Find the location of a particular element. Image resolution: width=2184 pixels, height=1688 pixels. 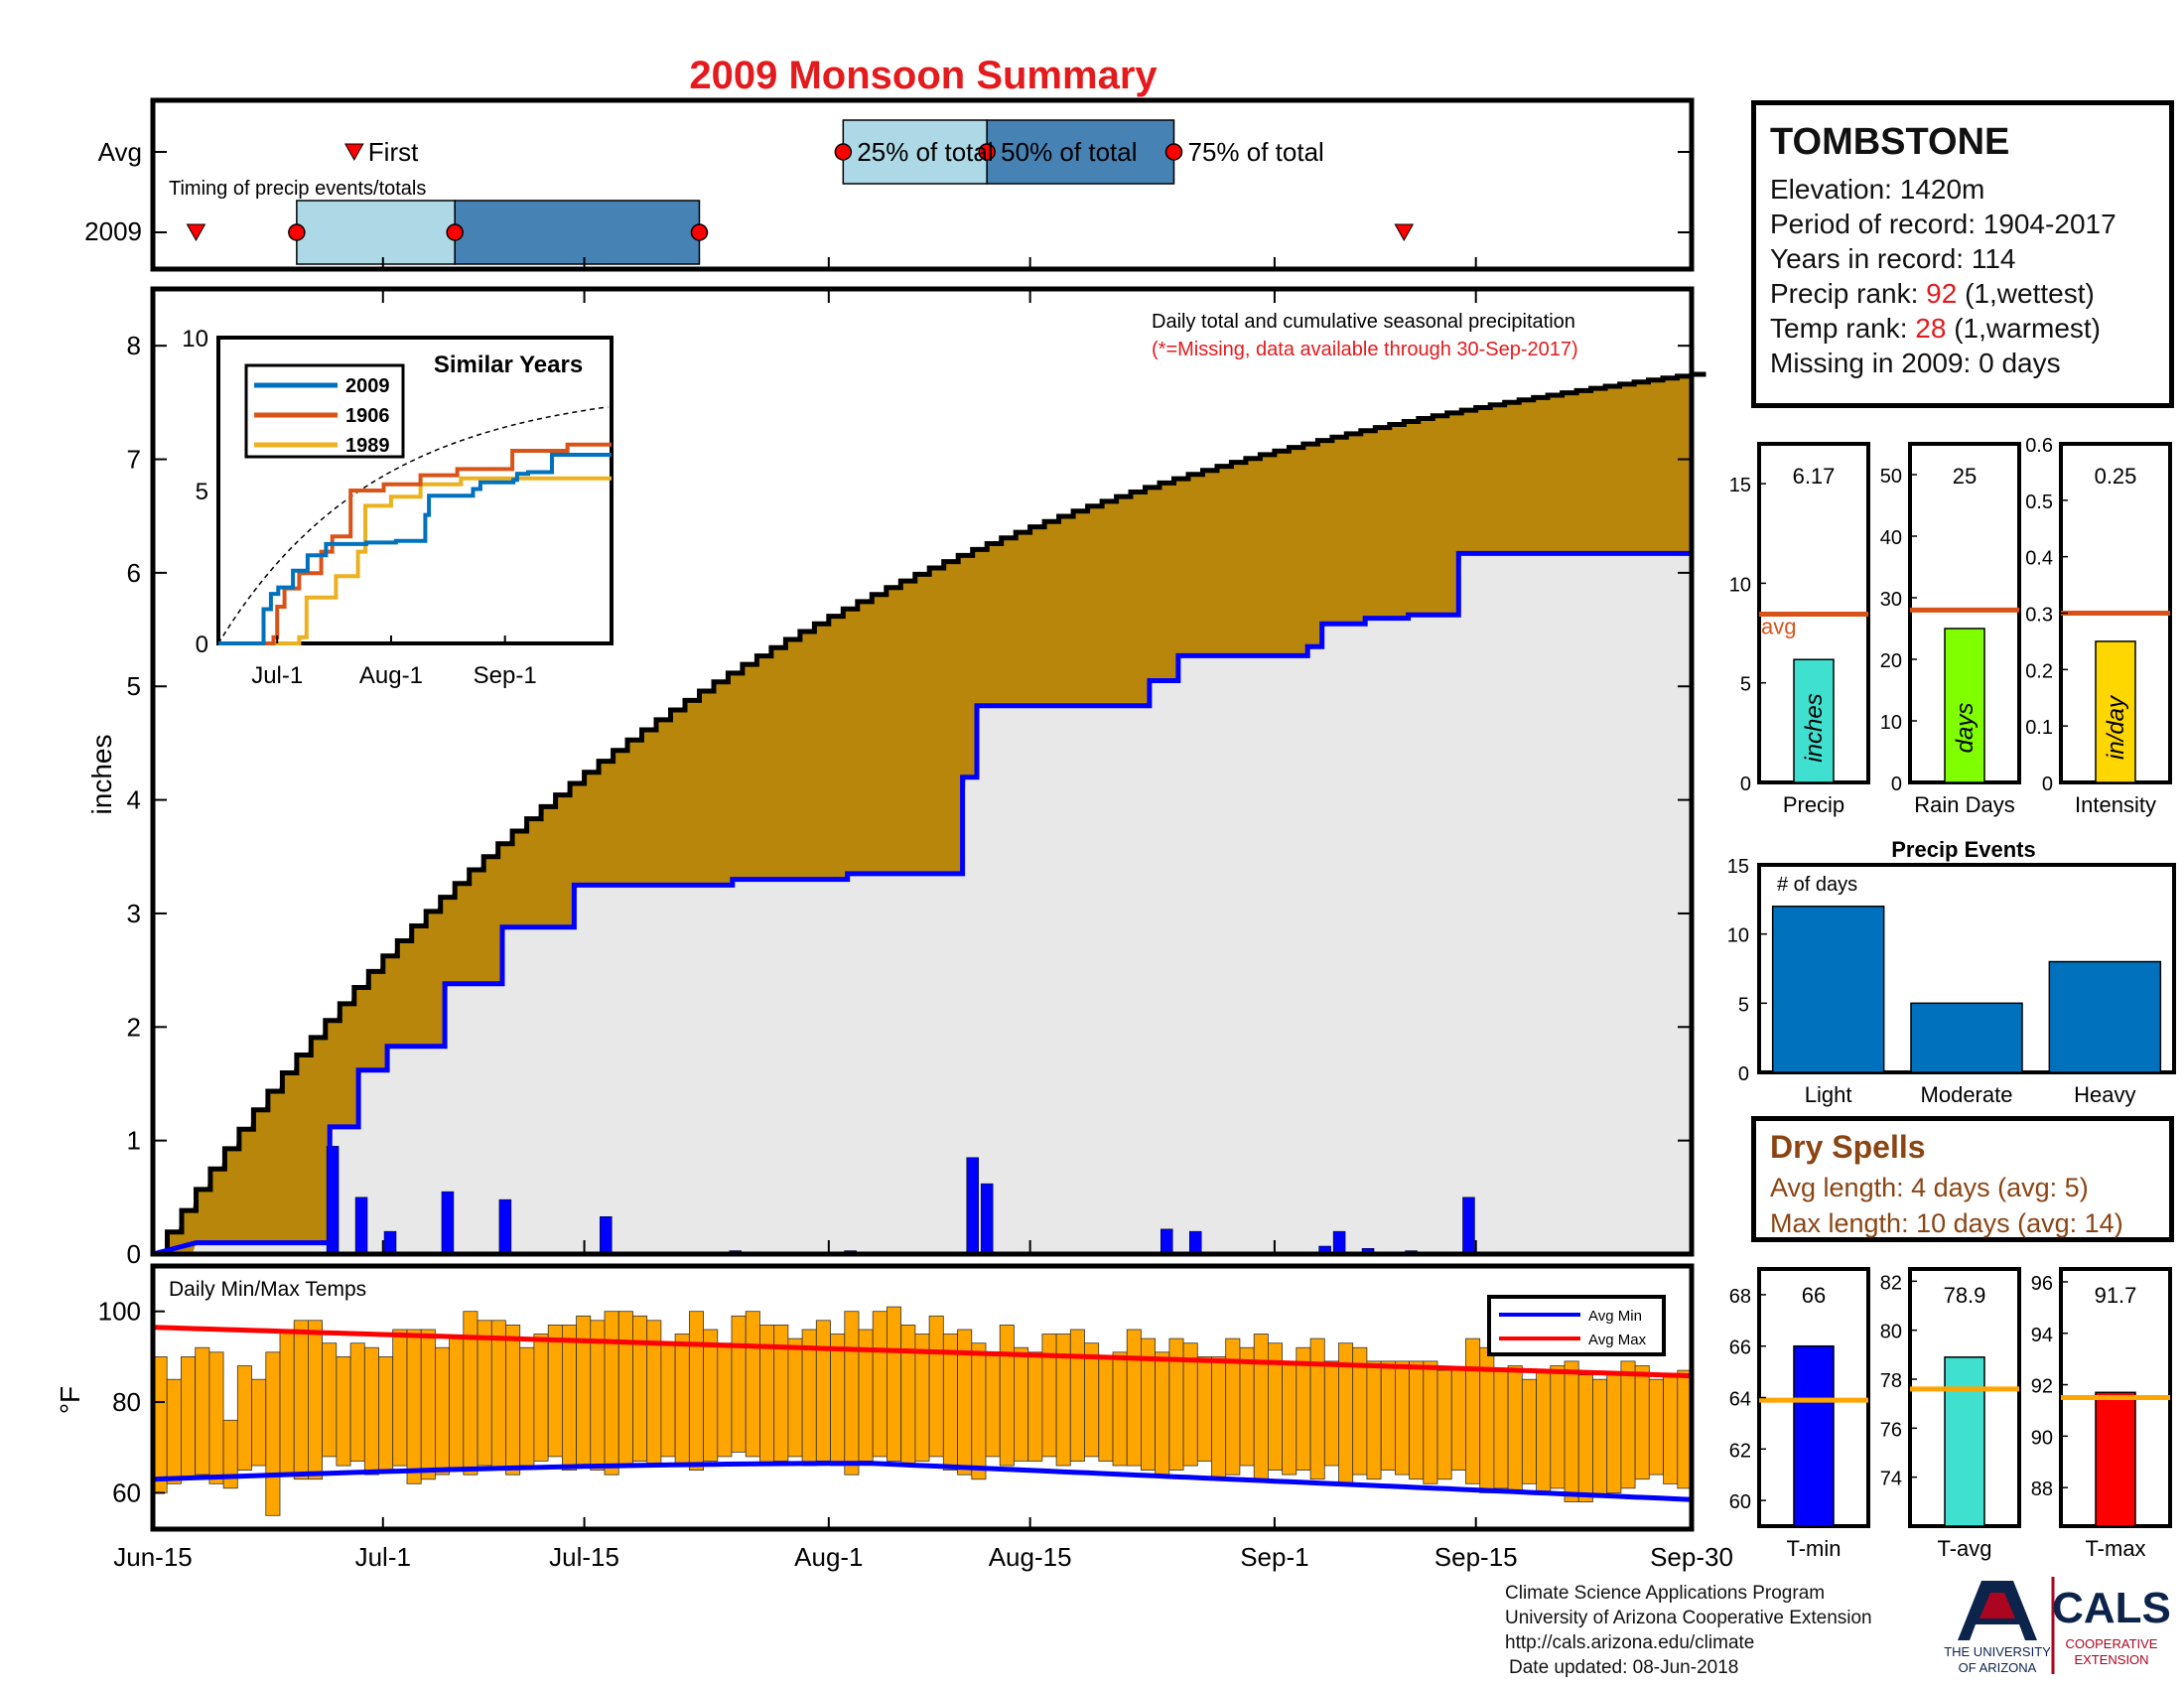

station-temp-rank: Temp rank: 28 (1,warmest) is located at coordinates (1962, 328).